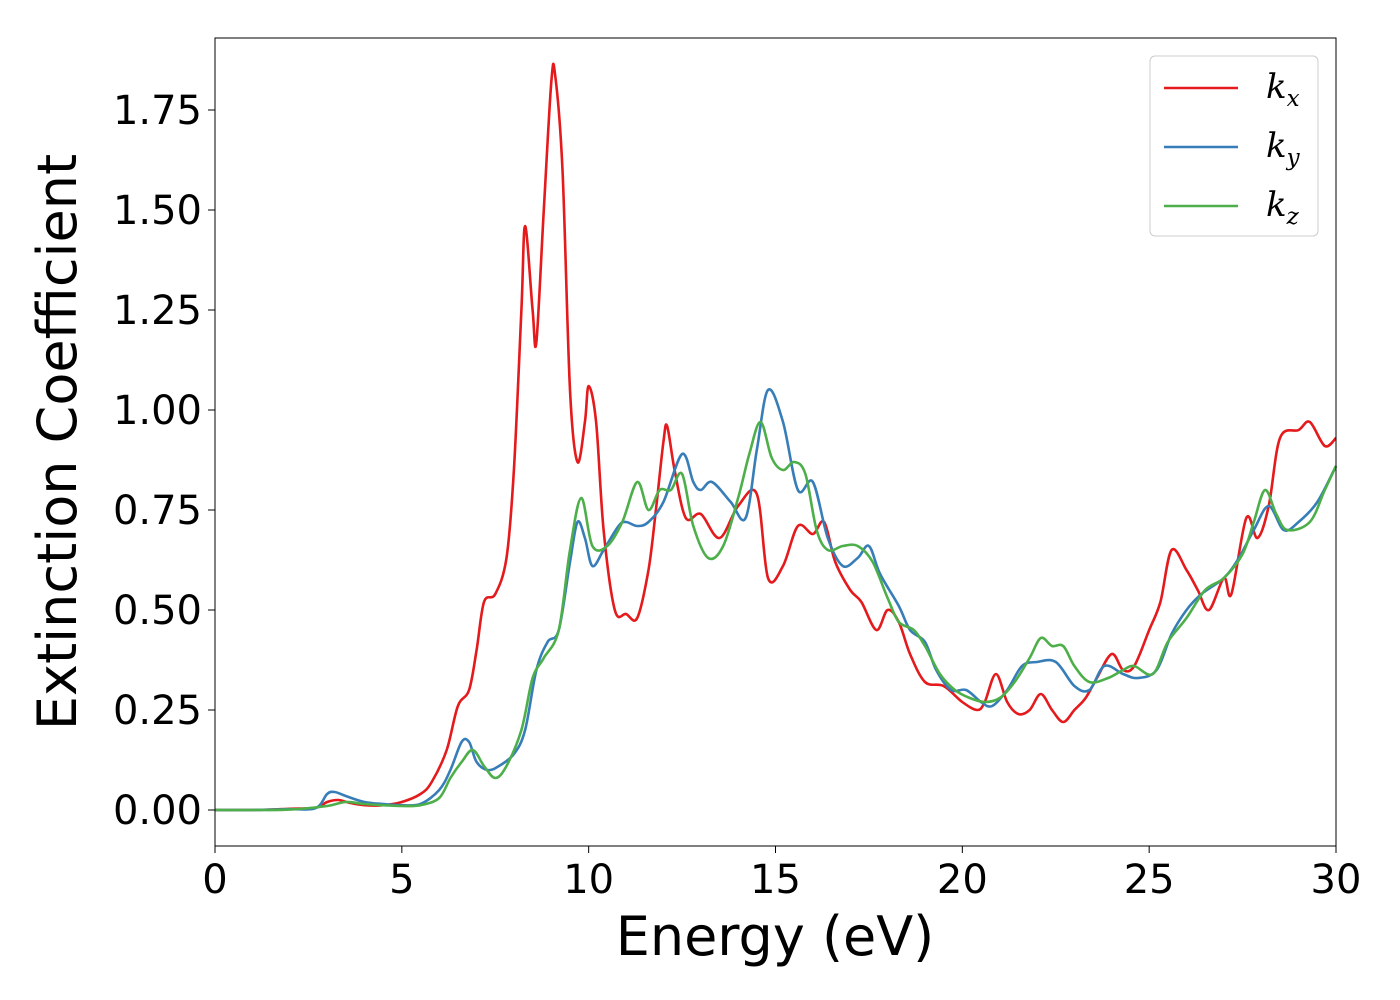  I want to click on y-tick-label: 1.75, so click(157, 111).